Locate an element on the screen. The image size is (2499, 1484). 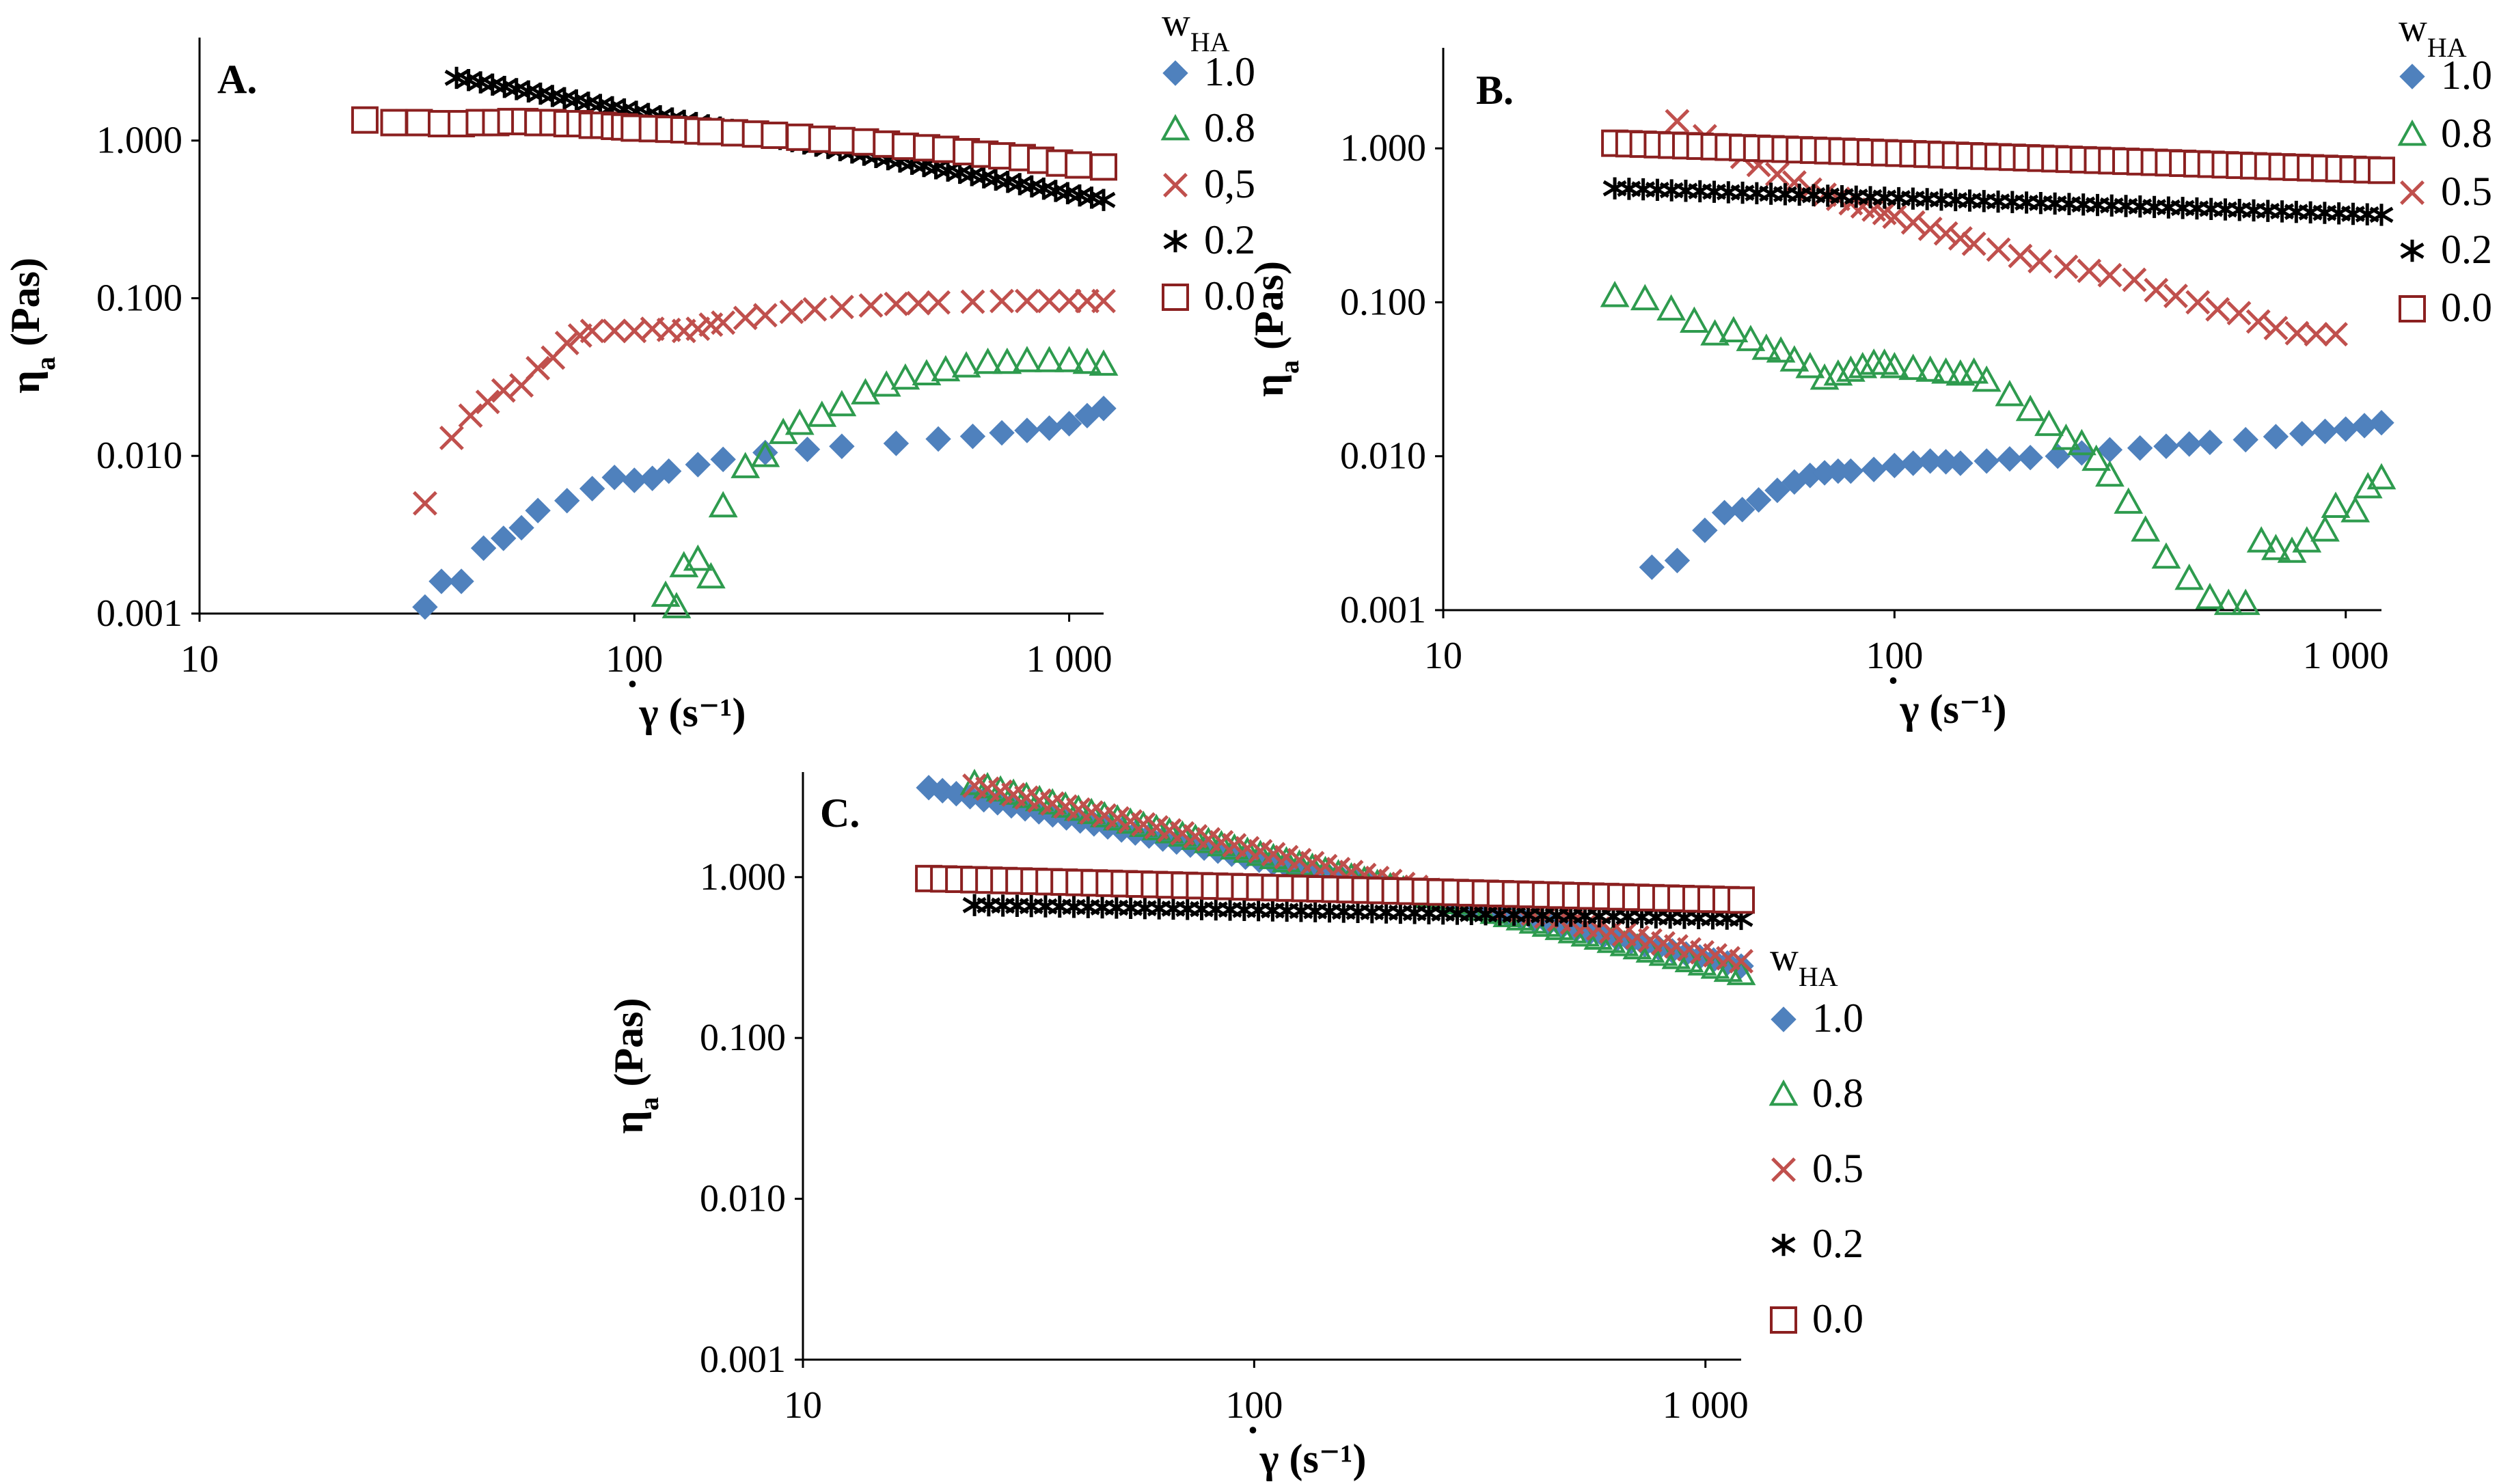
legend-title: wHA is located at coordinates (1196, 29).